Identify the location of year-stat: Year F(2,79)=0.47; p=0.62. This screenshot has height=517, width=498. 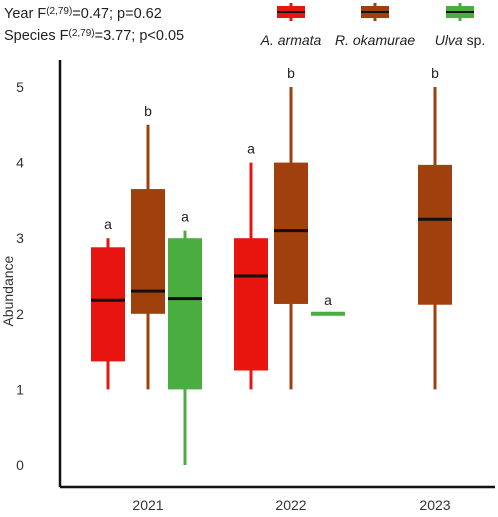
(83, 14).